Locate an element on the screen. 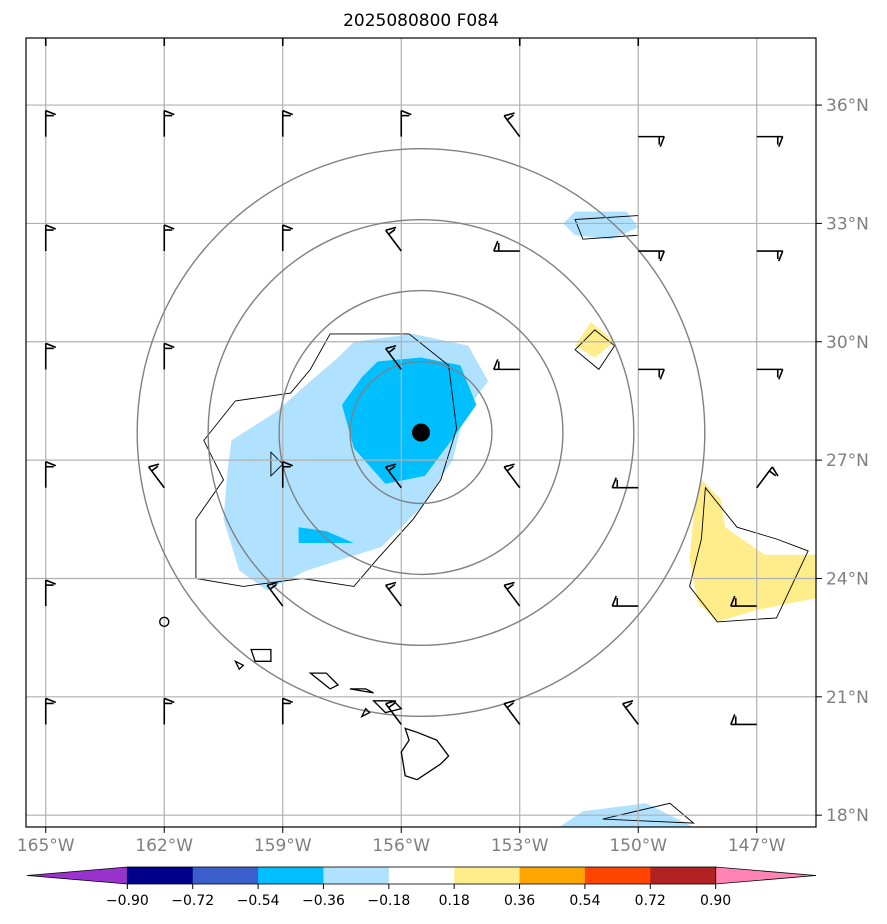 This screenshot has height=924, width=887. range-ring is located at coordinates (421, 432).